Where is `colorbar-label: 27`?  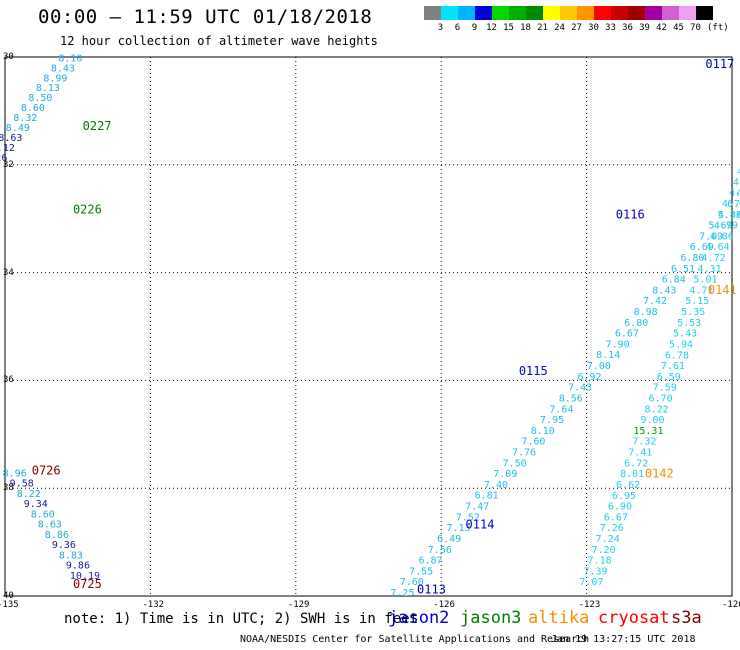
colorbar-label: 27 is located at coordinates (576, 28).